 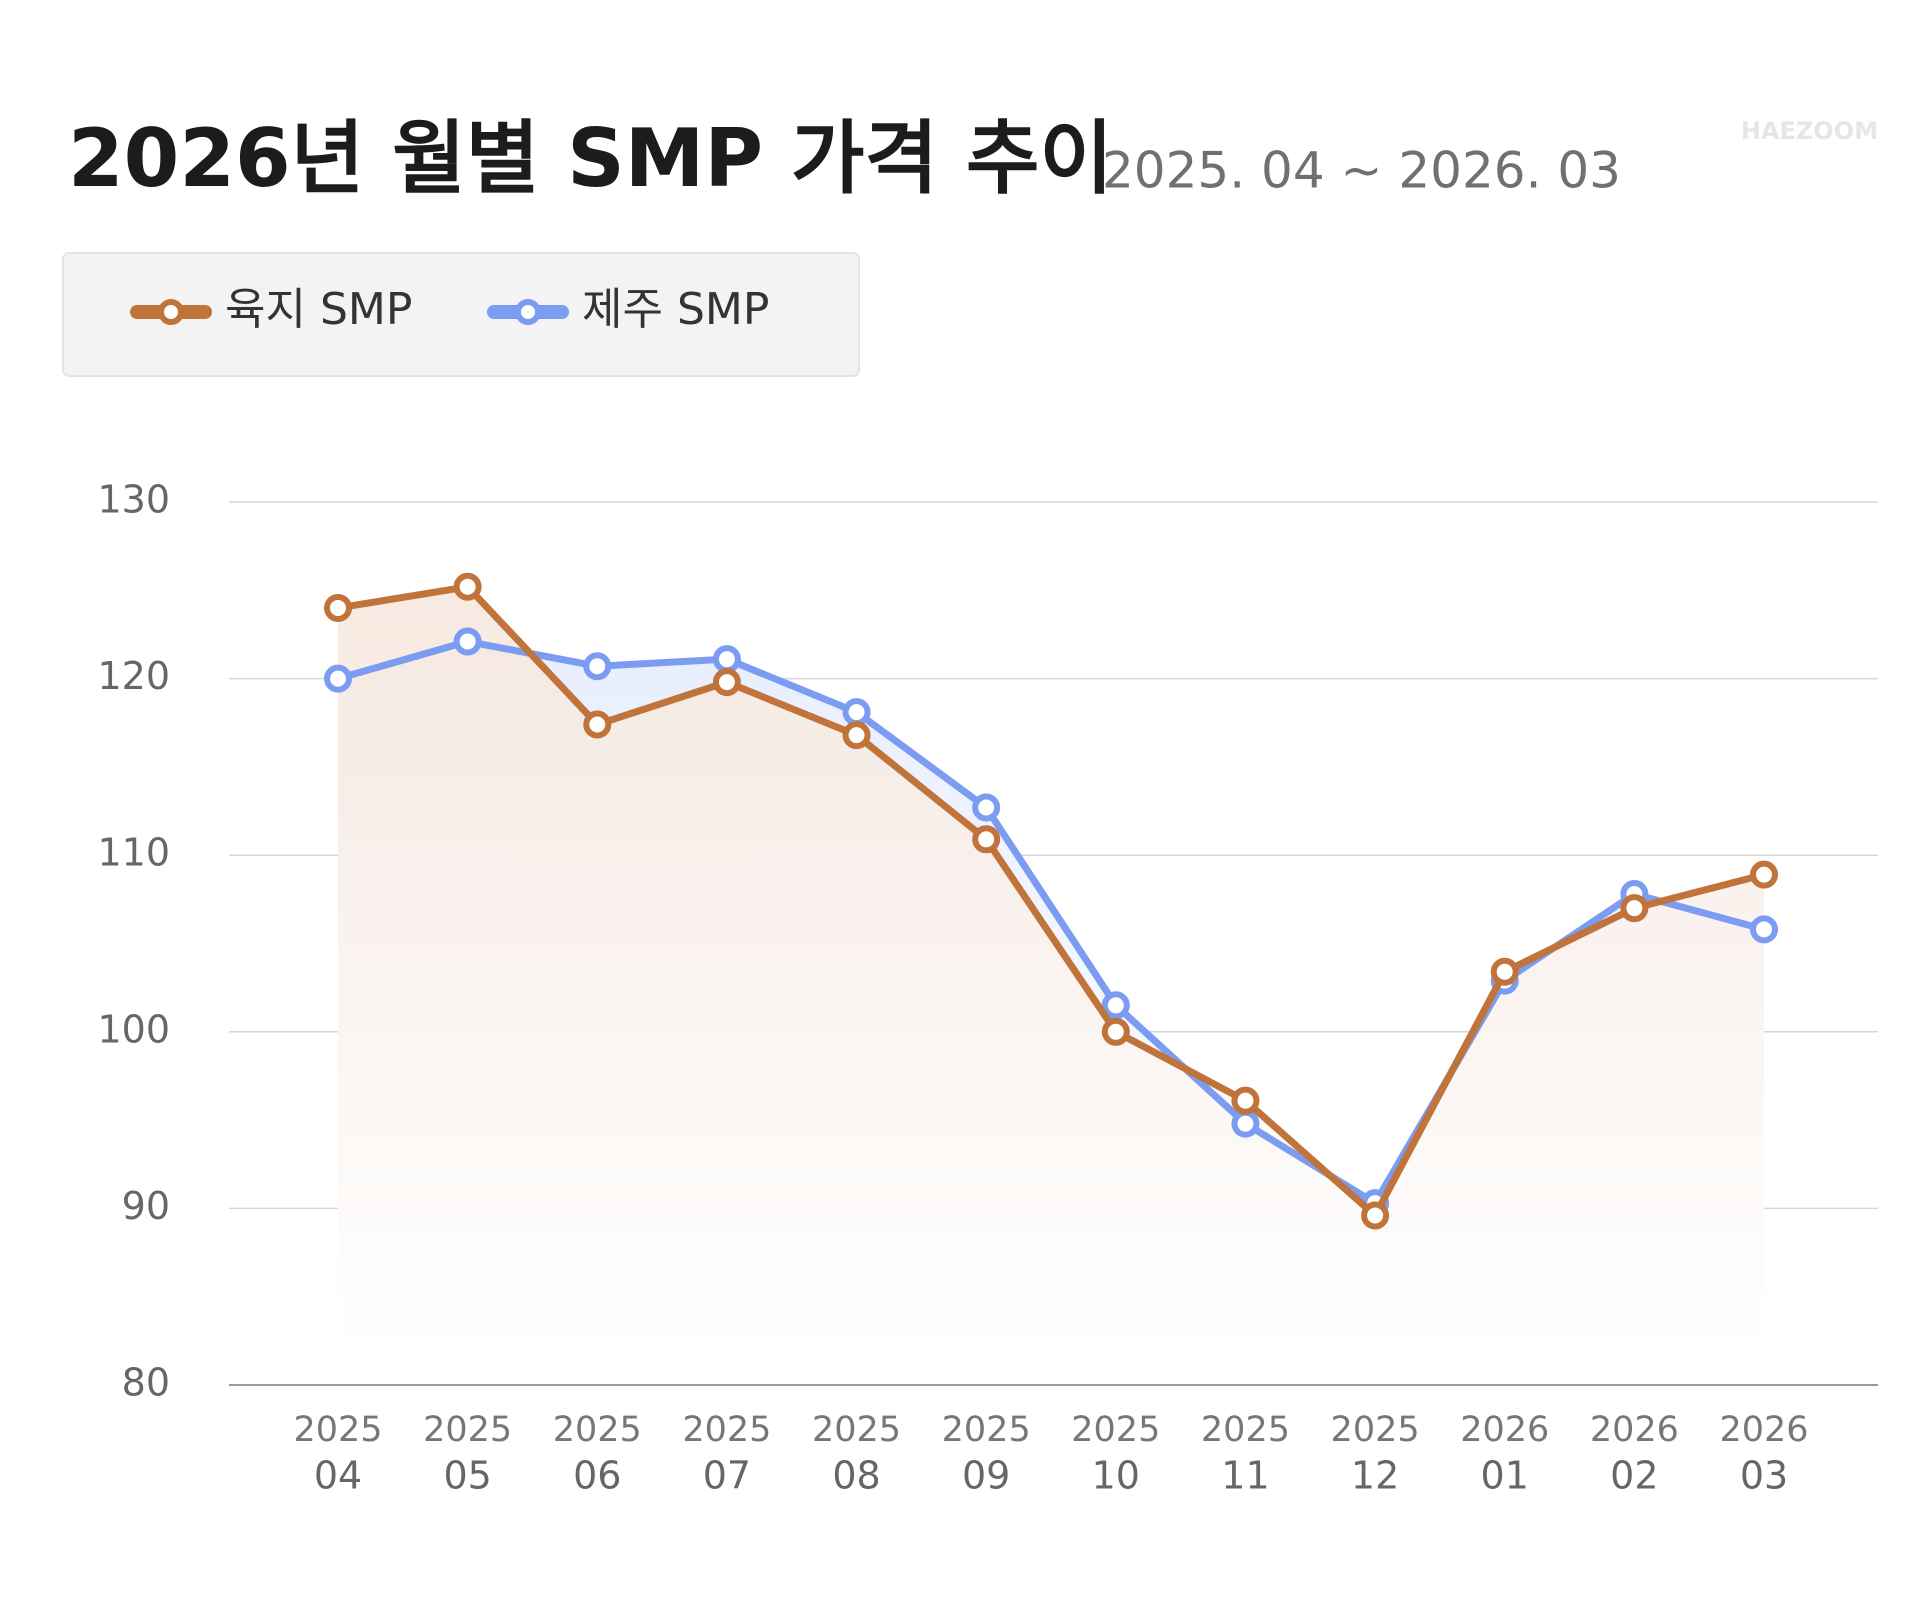 What do you see at coordinates (675, 309) in the screenshot?
I see `legend-label: 제주 SMP` at bounding box center [675, 309].